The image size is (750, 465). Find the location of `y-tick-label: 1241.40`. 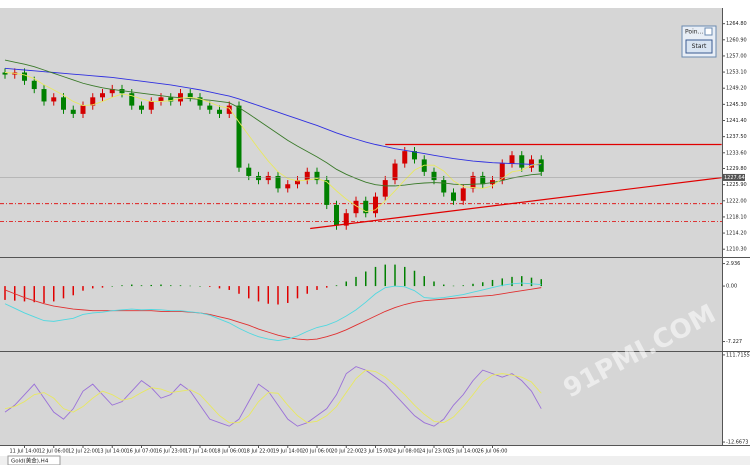

y-tick-label: 1241.40 is located at coordinates (736, 121).